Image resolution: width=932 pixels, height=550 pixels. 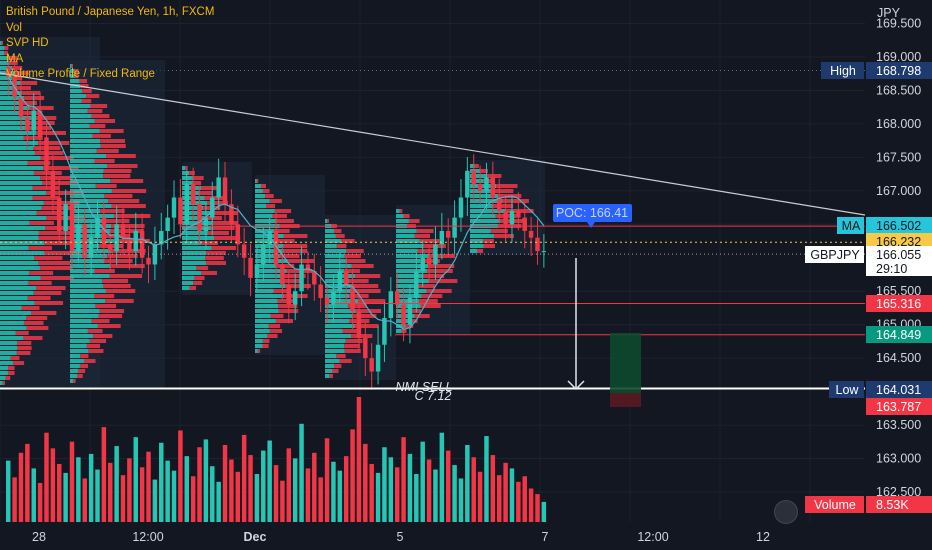 What do you see at coordinates (276, 459) in the screenshot?
I see `volume-bars` at bounding box center [276, 459].